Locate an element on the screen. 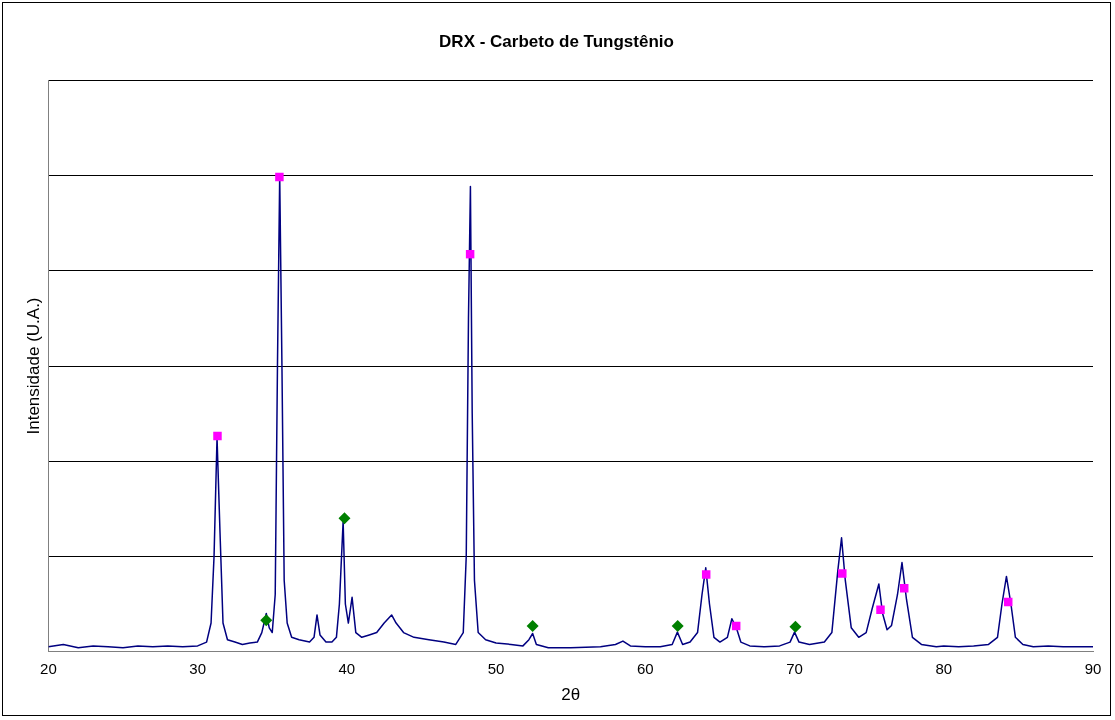 This screenshot has height=720, width=1115. chart-title: DRX - Carbeto de Tungstênio is located at coordinates (556, 41).